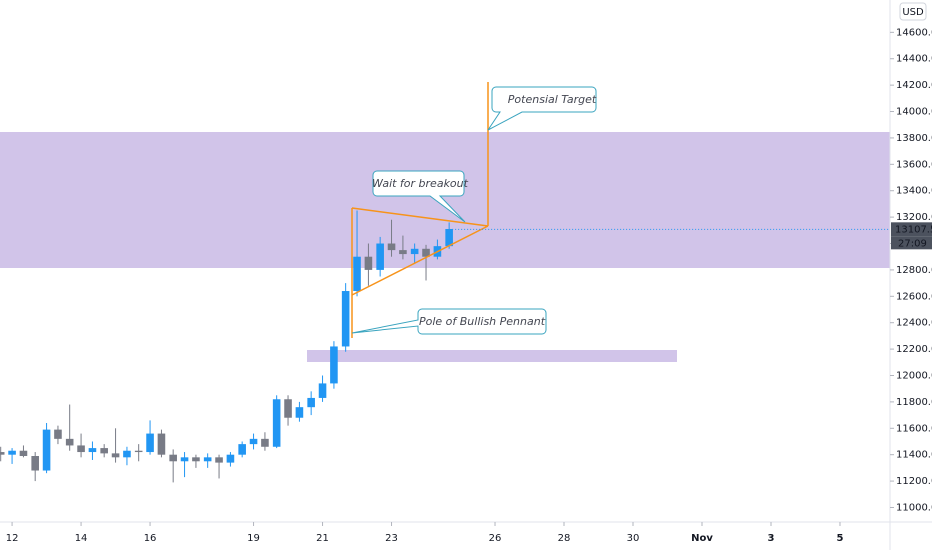 This screenshot has width=932, height=550. I want to click on y-tick-label: 11400.0, so click(914, 455).